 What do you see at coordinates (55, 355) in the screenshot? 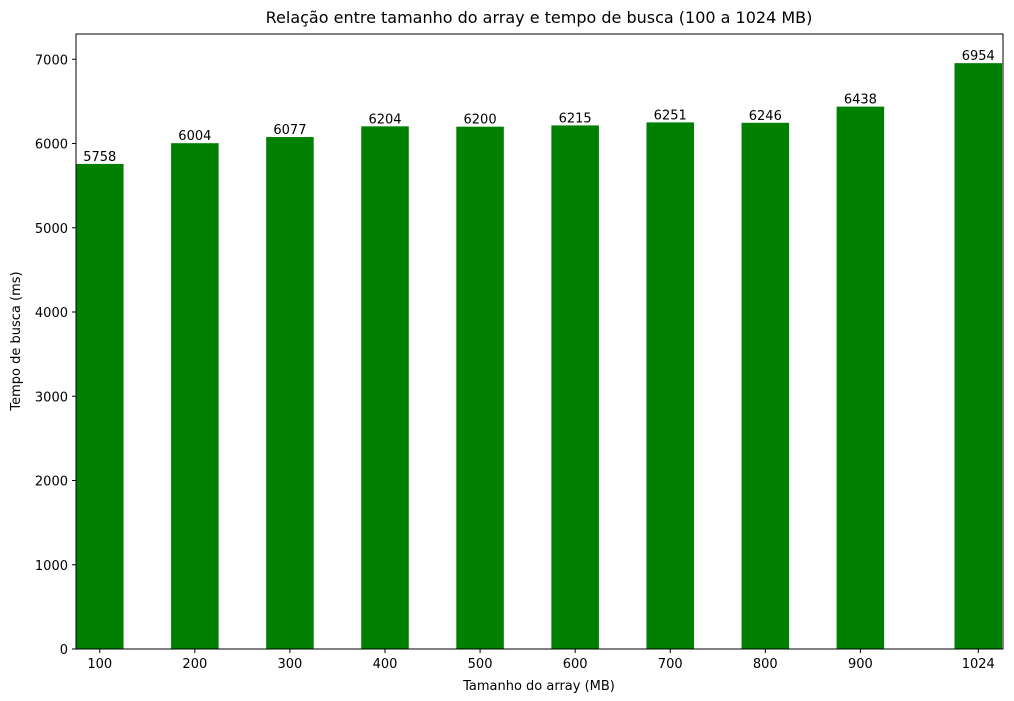
I see `y-axis: 0 1000 2000 3000 4000 5000 6000 7000` at bounding box center [55, 355].